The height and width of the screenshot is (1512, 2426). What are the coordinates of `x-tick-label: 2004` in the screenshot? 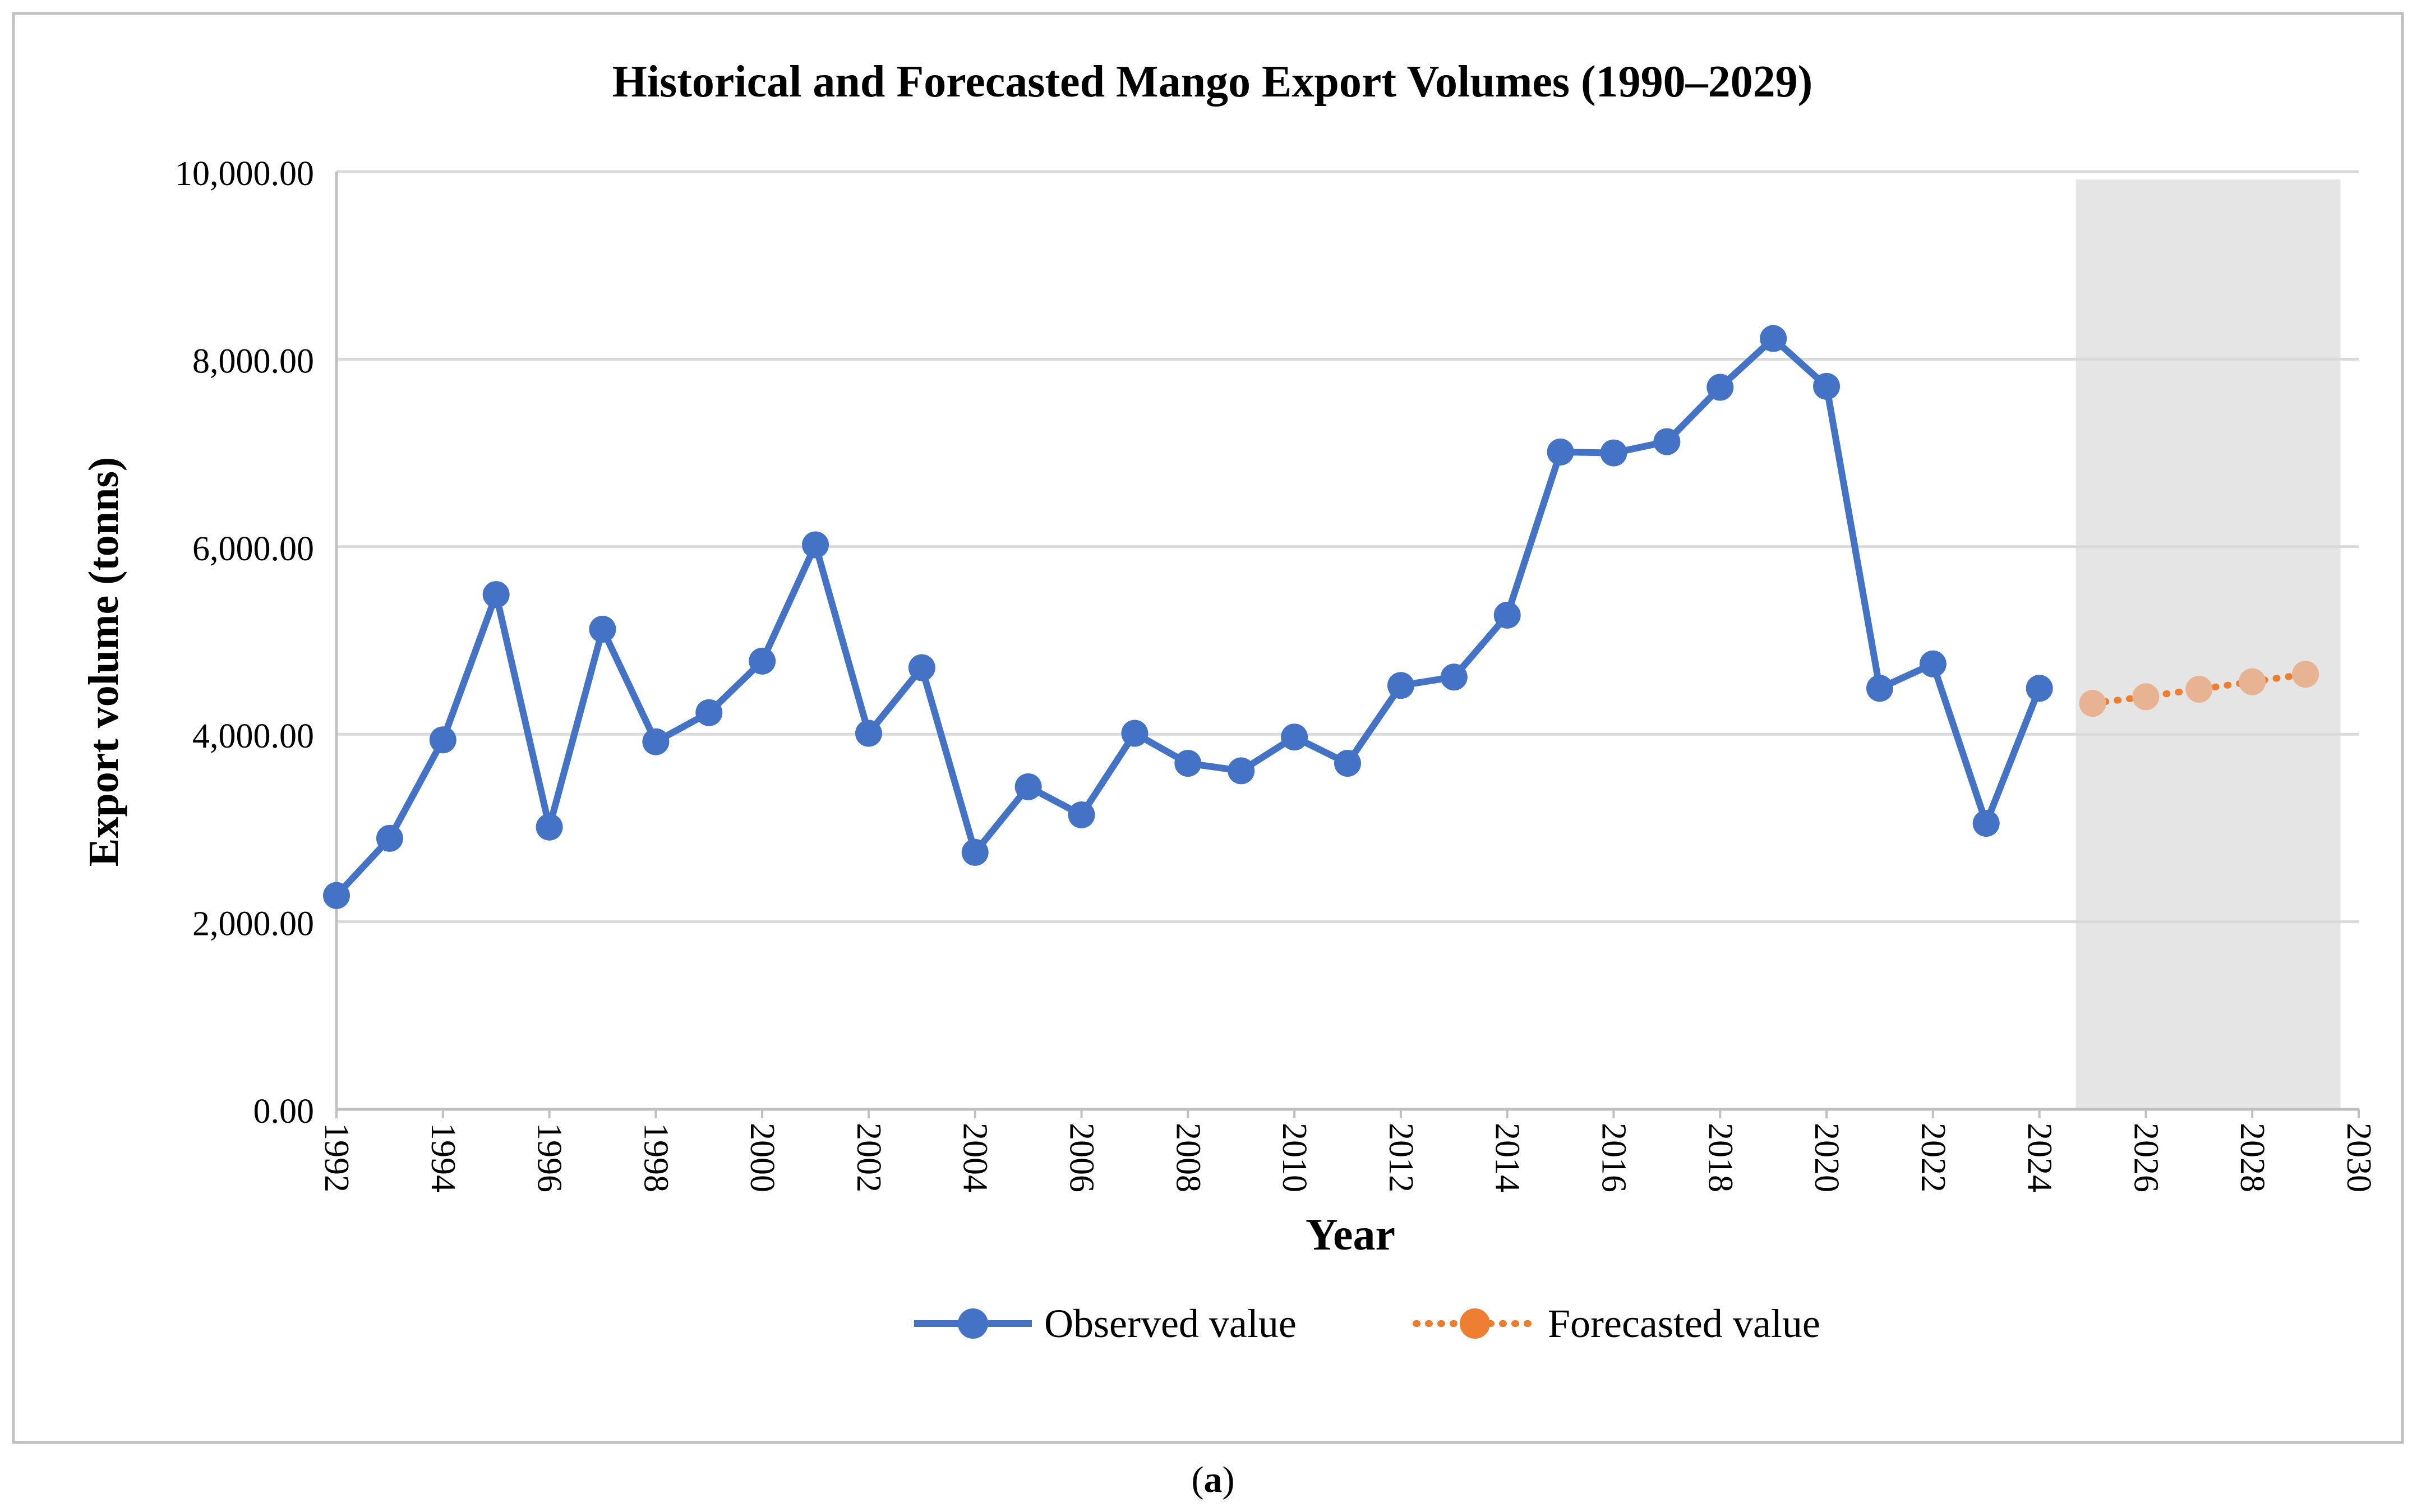 It's located at (975, 1158).